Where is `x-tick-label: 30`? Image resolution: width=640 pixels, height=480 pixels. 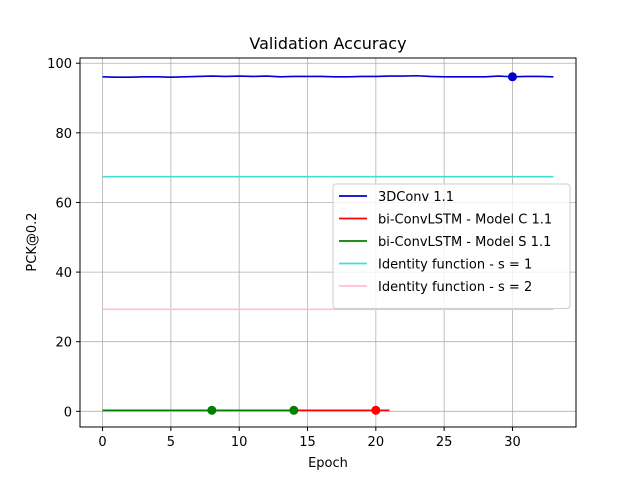 x-tick-label: 30 is located at coordinates (512, 442).